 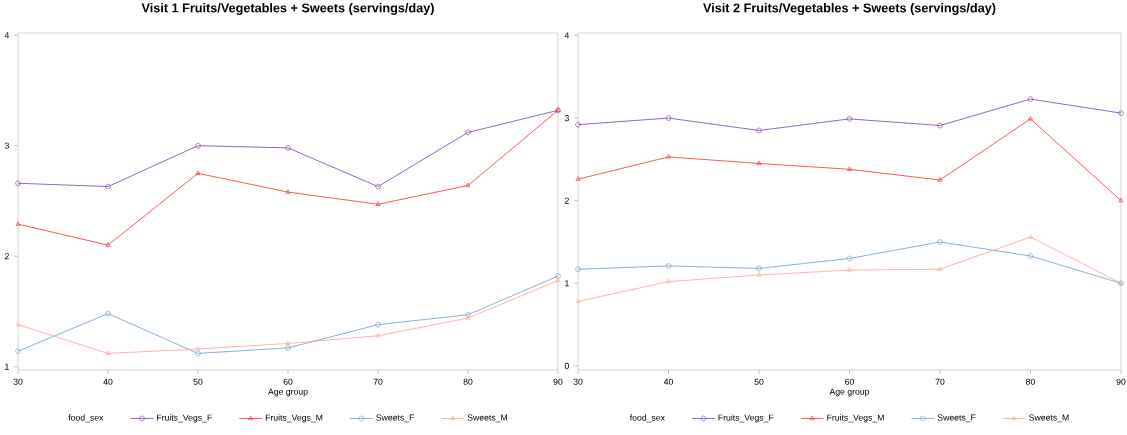 What do you see at coordinates (287, 9) in the screenshot?
I see `chart-title: Visit 1 Fruits/Vegetables + Sweets (servings/day)` at bounding box center [287, 9].